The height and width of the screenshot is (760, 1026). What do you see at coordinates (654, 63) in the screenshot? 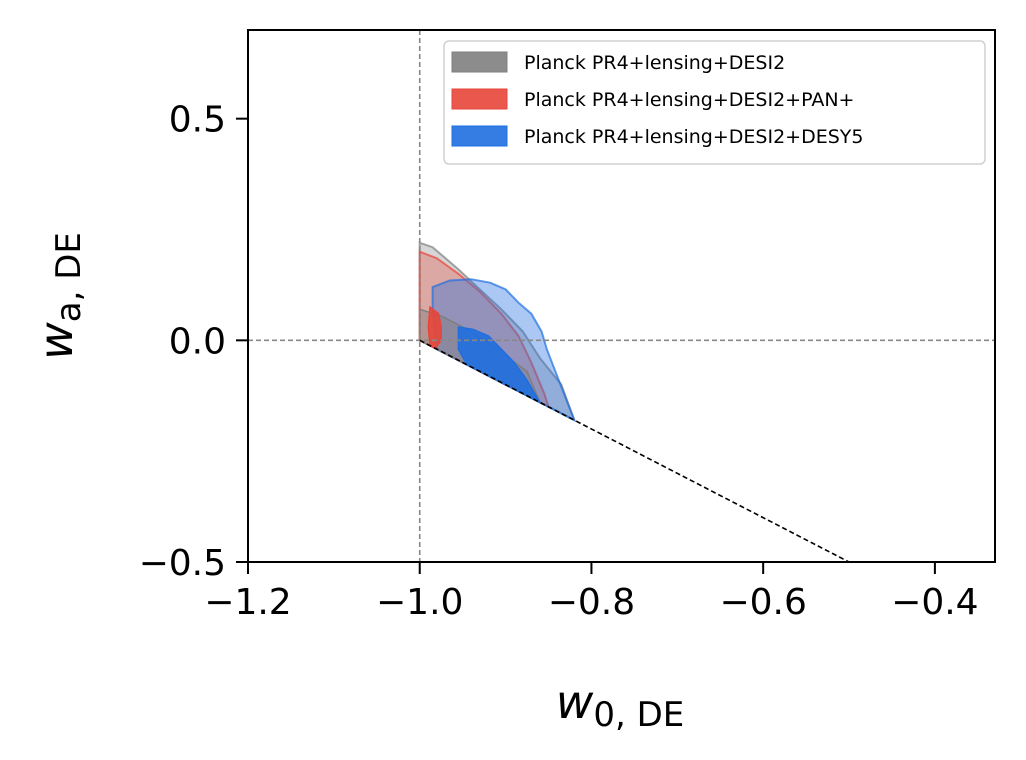
I see `legend-label-planck-pr4-lensing-desi2: Planck PR4+lensing+DESI2` at bounding box center [654, 63].